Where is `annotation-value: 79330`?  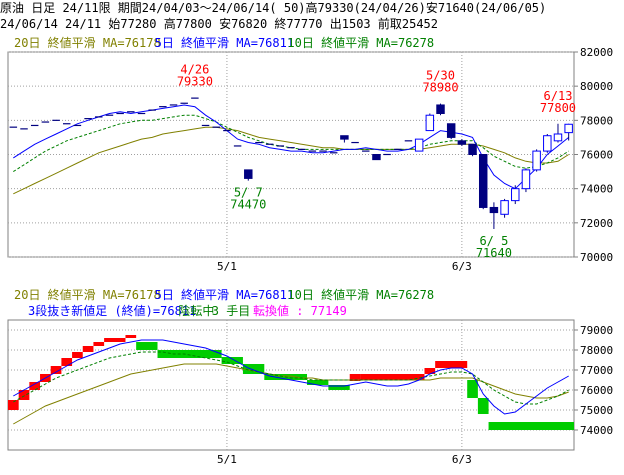
annotation-value: 79330 is located at coordinates (195, 82).